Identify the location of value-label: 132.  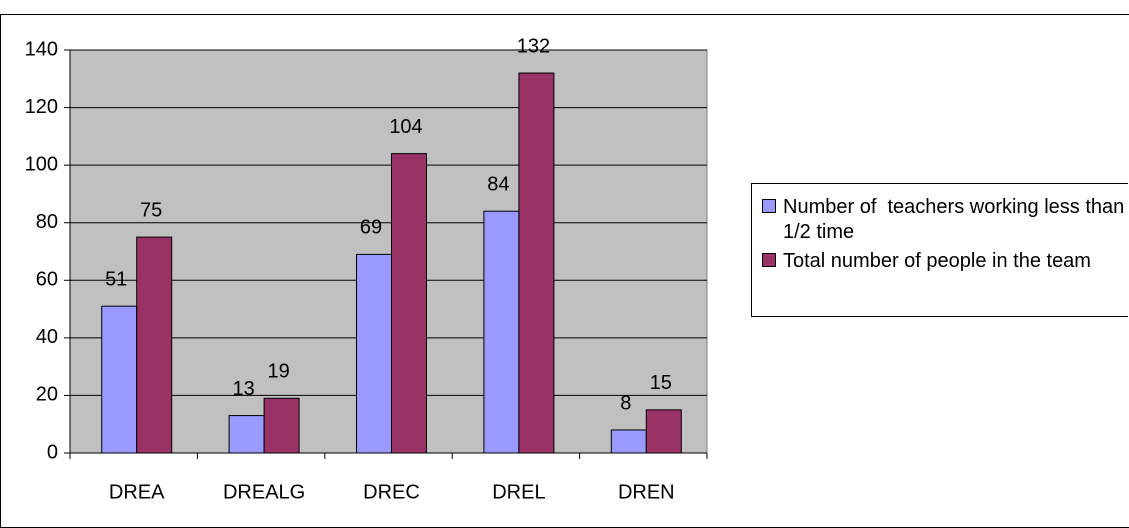
(533, 46).